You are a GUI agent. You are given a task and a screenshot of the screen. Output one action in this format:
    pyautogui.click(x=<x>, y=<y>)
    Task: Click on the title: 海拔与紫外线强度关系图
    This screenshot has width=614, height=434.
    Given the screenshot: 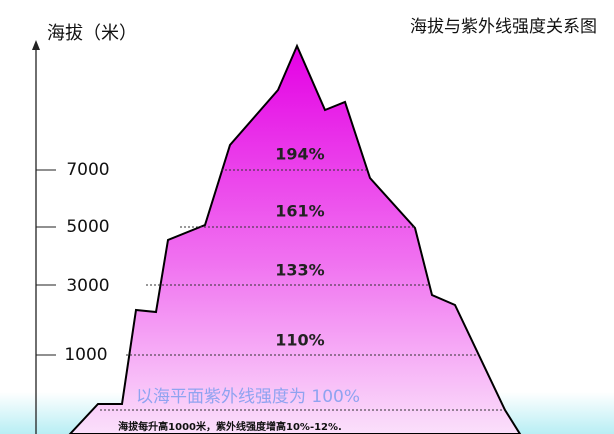 What is the action you would take?
    pyautogui.click(x=503, y=27)
    